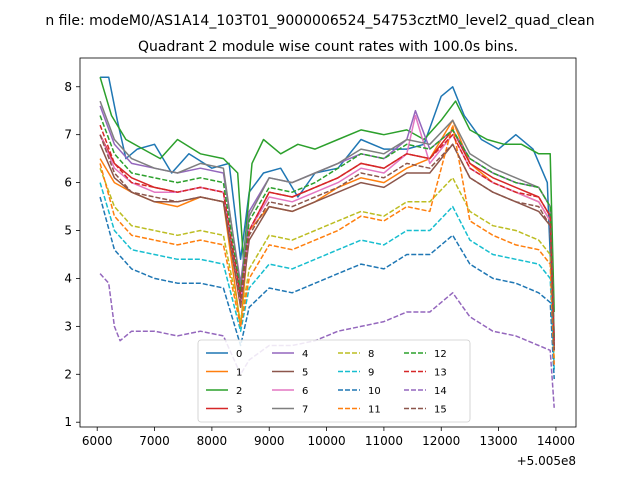  What do you see at coordinates (68, 422) in the screenshot?
I see `y-tick-label: 1` at bounding box center [68, 422].